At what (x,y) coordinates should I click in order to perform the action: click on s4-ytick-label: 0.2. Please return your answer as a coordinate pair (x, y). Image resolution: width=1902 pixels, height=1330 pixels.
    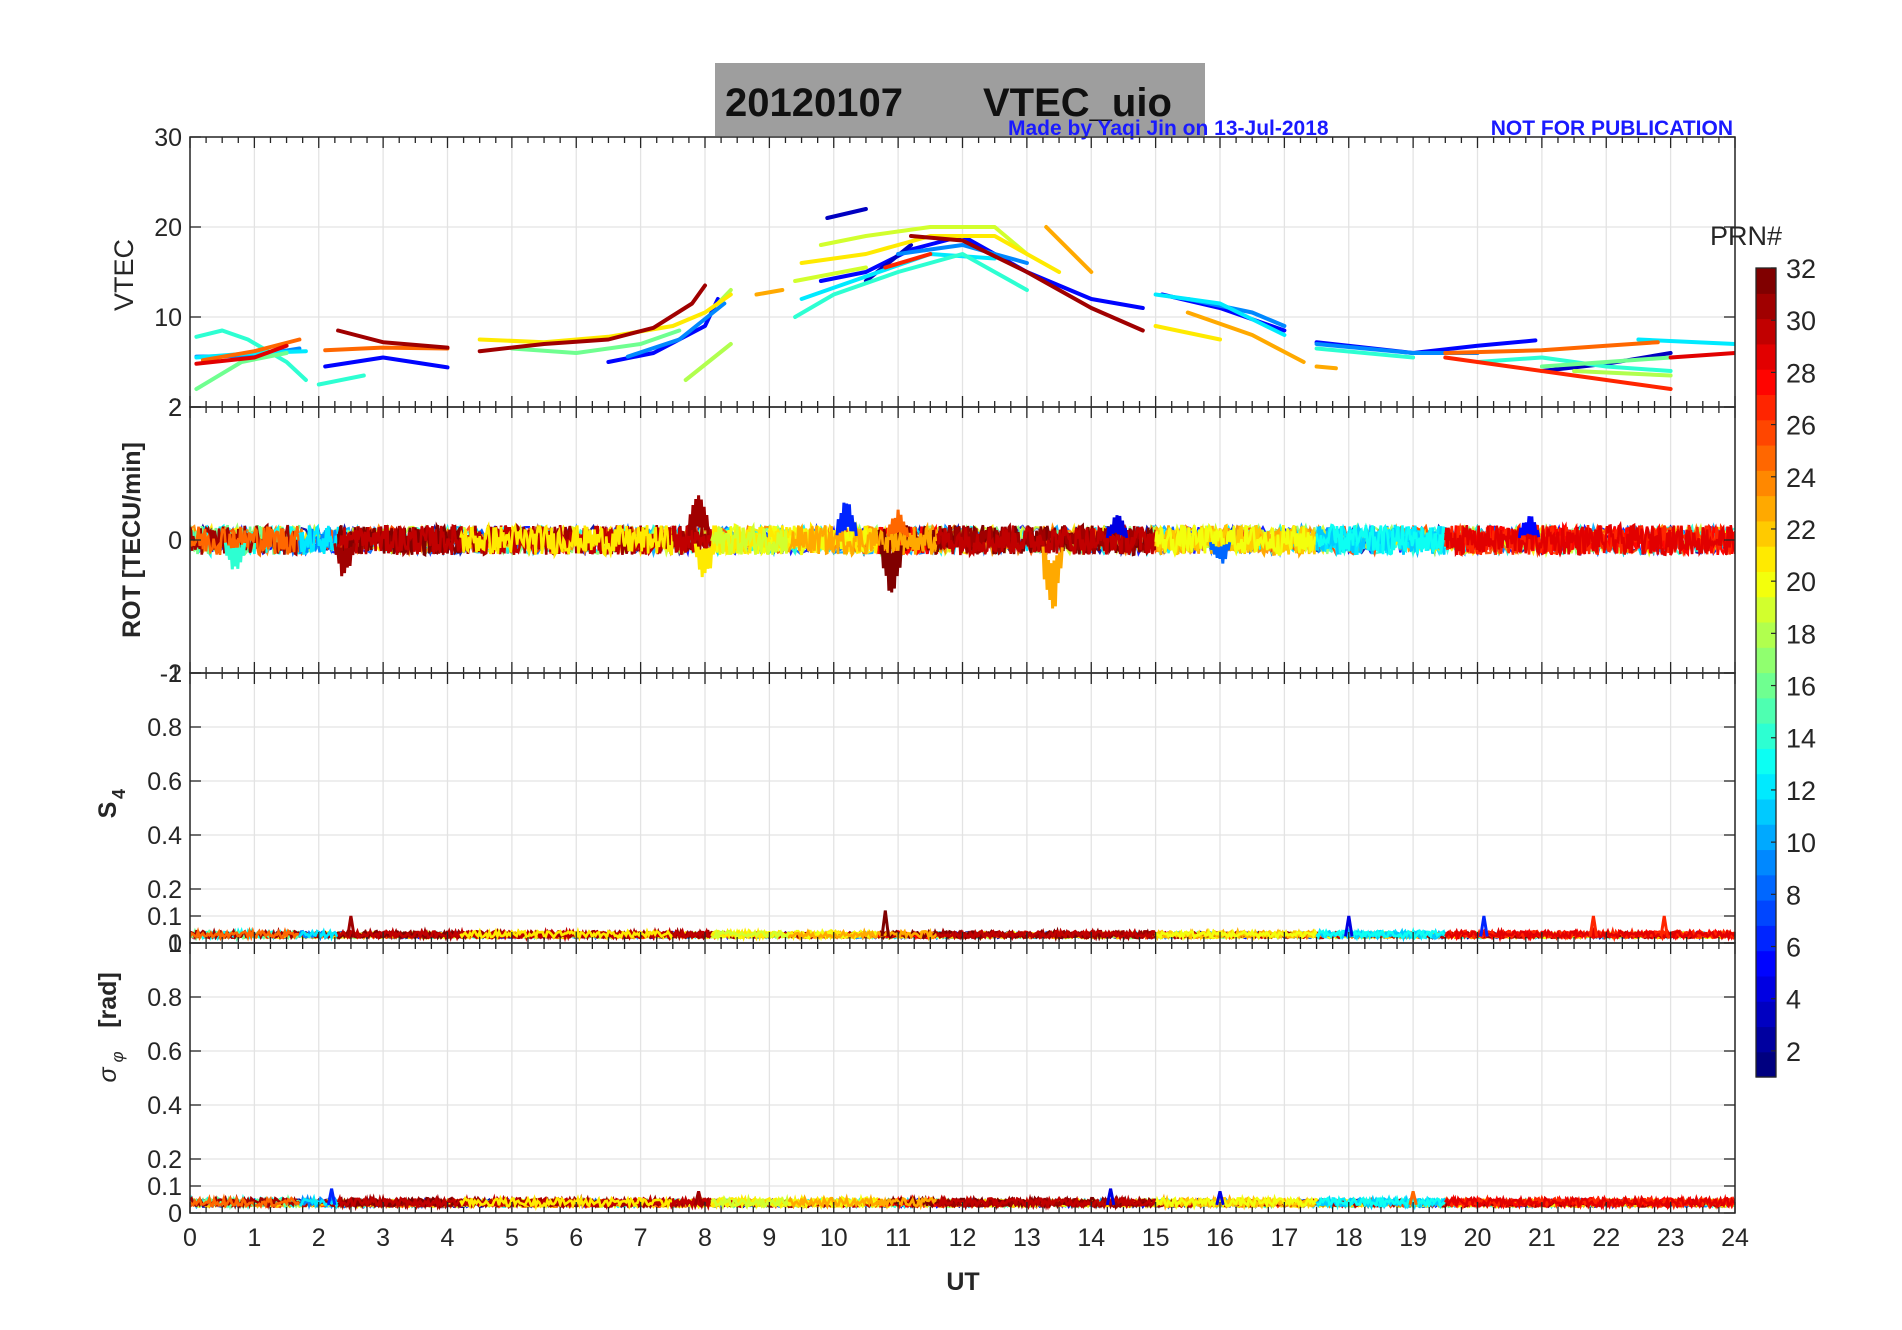
    Looking at the image, I should click on (164, 890).